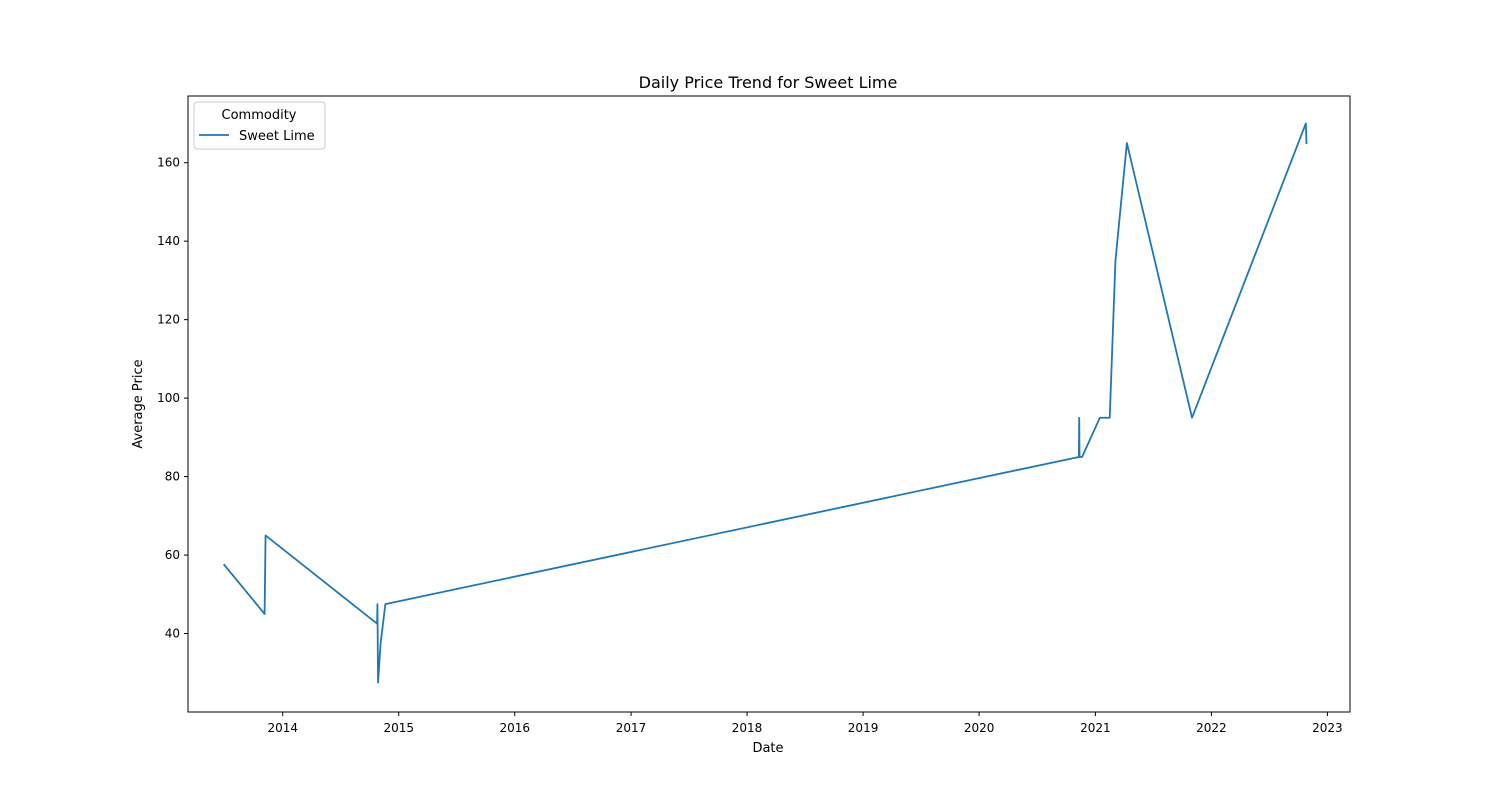 The image size is (1500, 800). What do you see at coordinates (172, 477) in the screenshot?
I see `y-tick-label: 80` at bounding box center [172, 477].